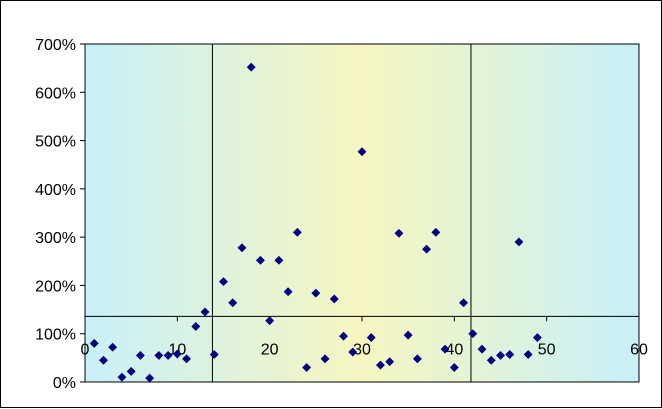 This screenshot has height=409, width=662. I want to click on y-tick-label: 400%, so click(55, 190).